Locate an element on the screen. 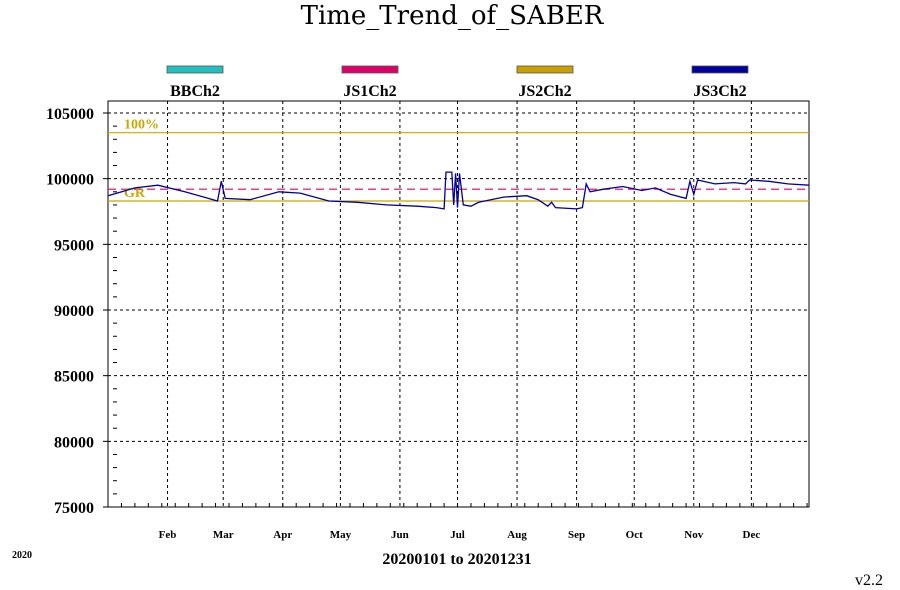 Image resolution: width=900 pixels, height=590 pixels. y-tick-label: 95000 is located at coordinates (74, 245).